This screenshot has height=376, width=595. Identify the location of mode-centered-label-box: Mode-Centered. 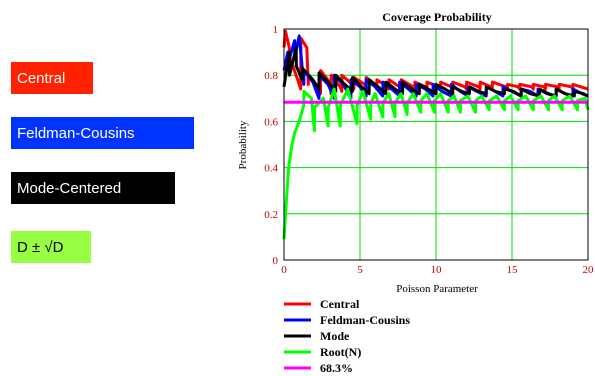
(93, 188).